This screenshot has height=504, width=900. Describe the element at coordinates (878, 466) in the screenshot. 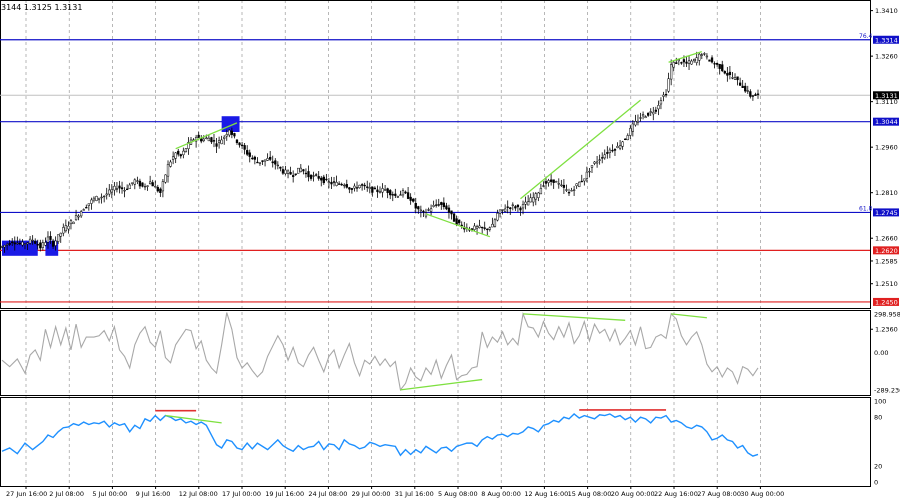

I see `rsi-tick-label: 20` at that location.